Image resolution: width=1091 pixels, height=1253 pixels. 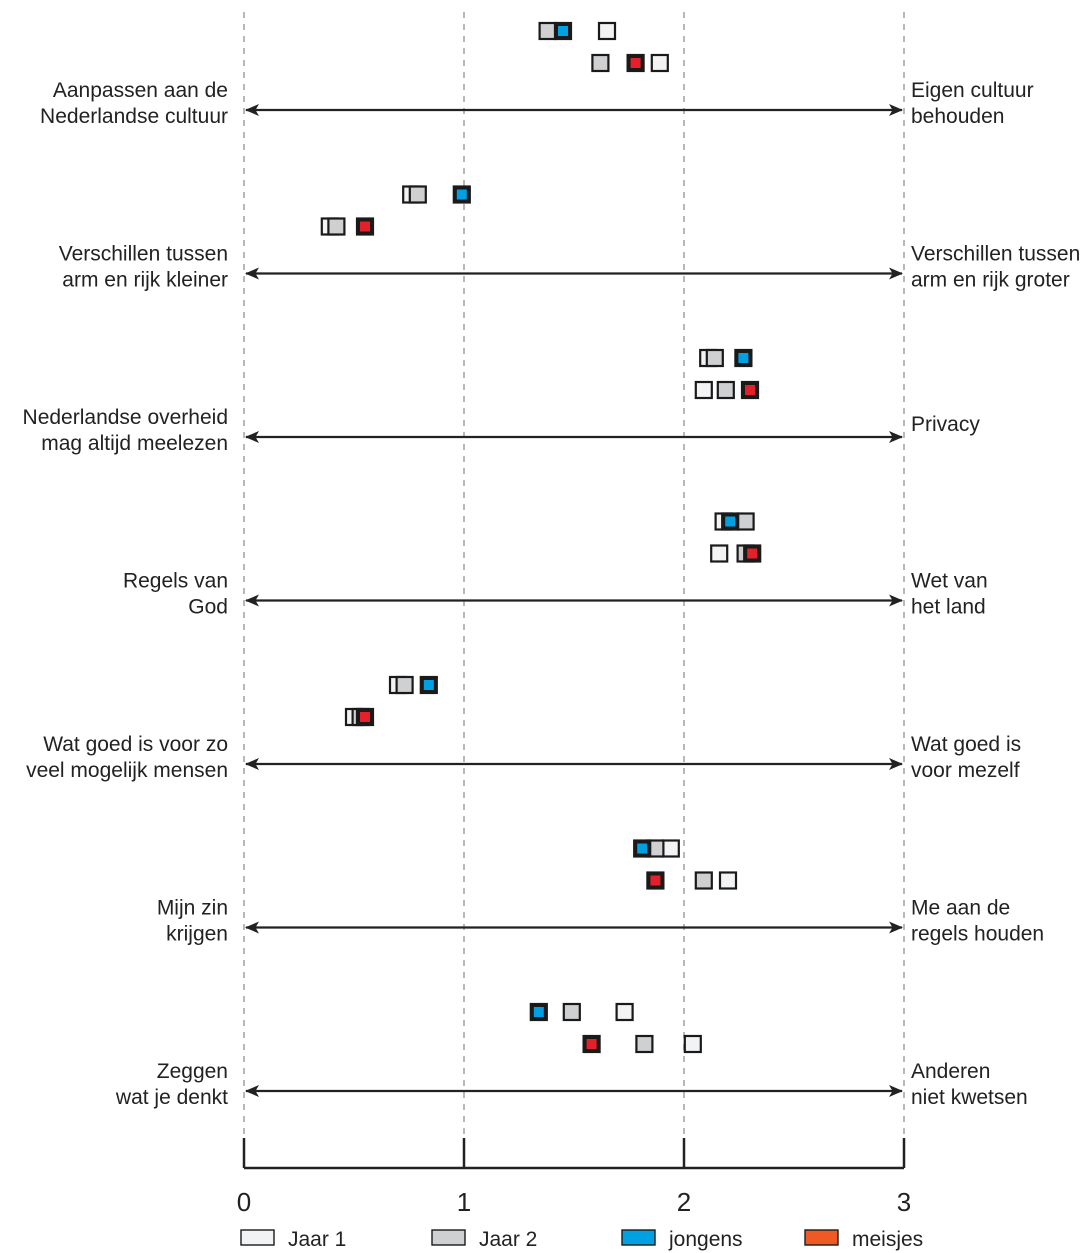 I want to click on legend-item: meisjes, so click(x=863, y=1239).